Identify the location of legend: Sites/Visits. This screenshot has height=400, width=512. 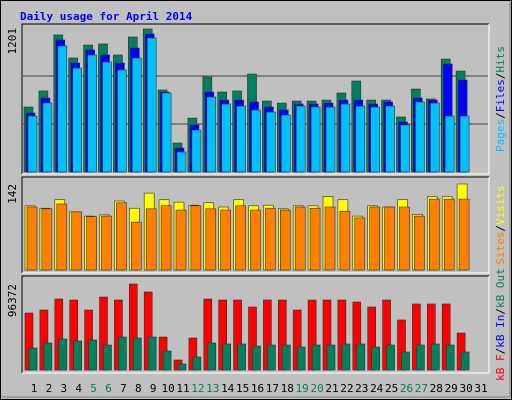
(500, 225).